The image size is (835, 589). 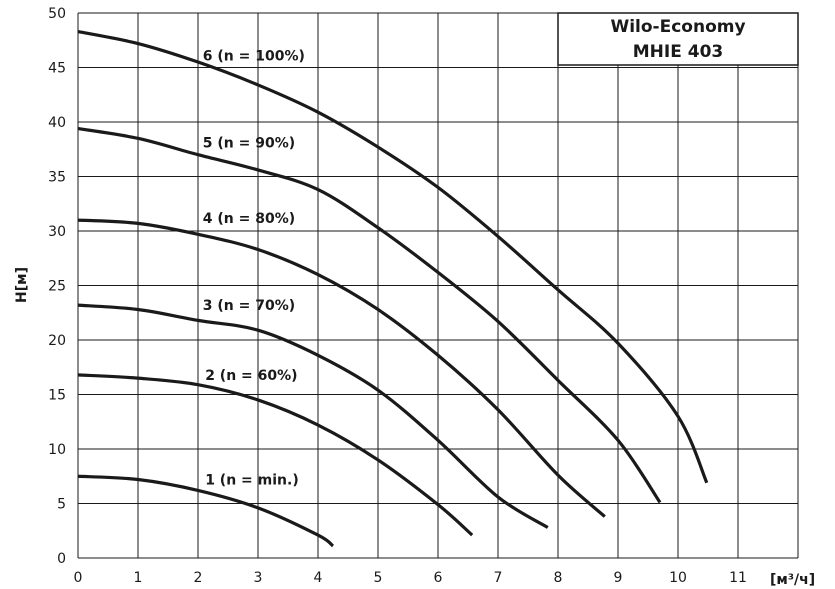 I want to click on x-tick-label: 0, so click(x=78, y=578).